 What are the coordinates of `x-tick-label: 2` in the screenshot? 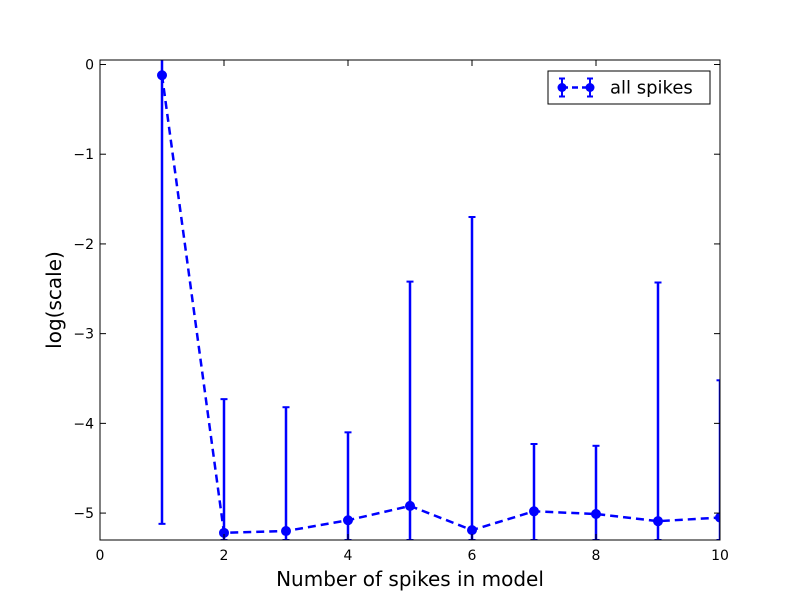 It's located at (224, 556).